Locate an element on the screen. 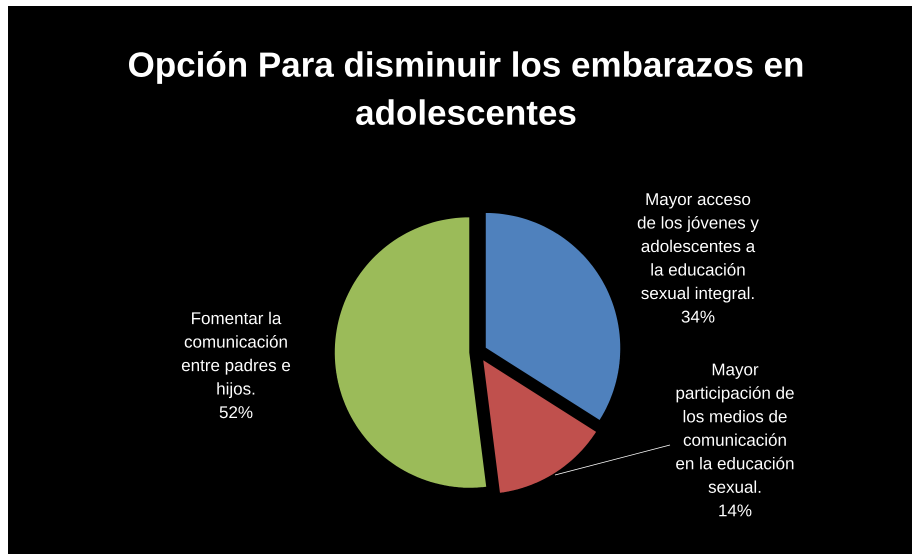 This screenshot has height=554, width=919. data-label: 52% is located at coordinates (236, 412).